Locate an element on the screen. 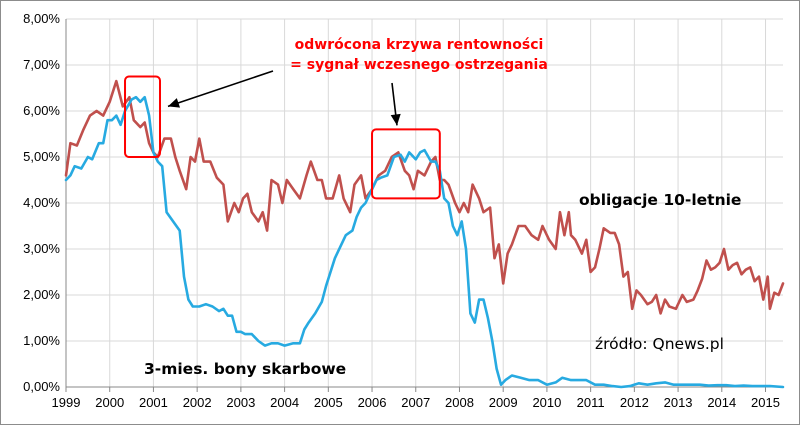  x-tick-label-0: 1999 is located at coordinates (66, 402).